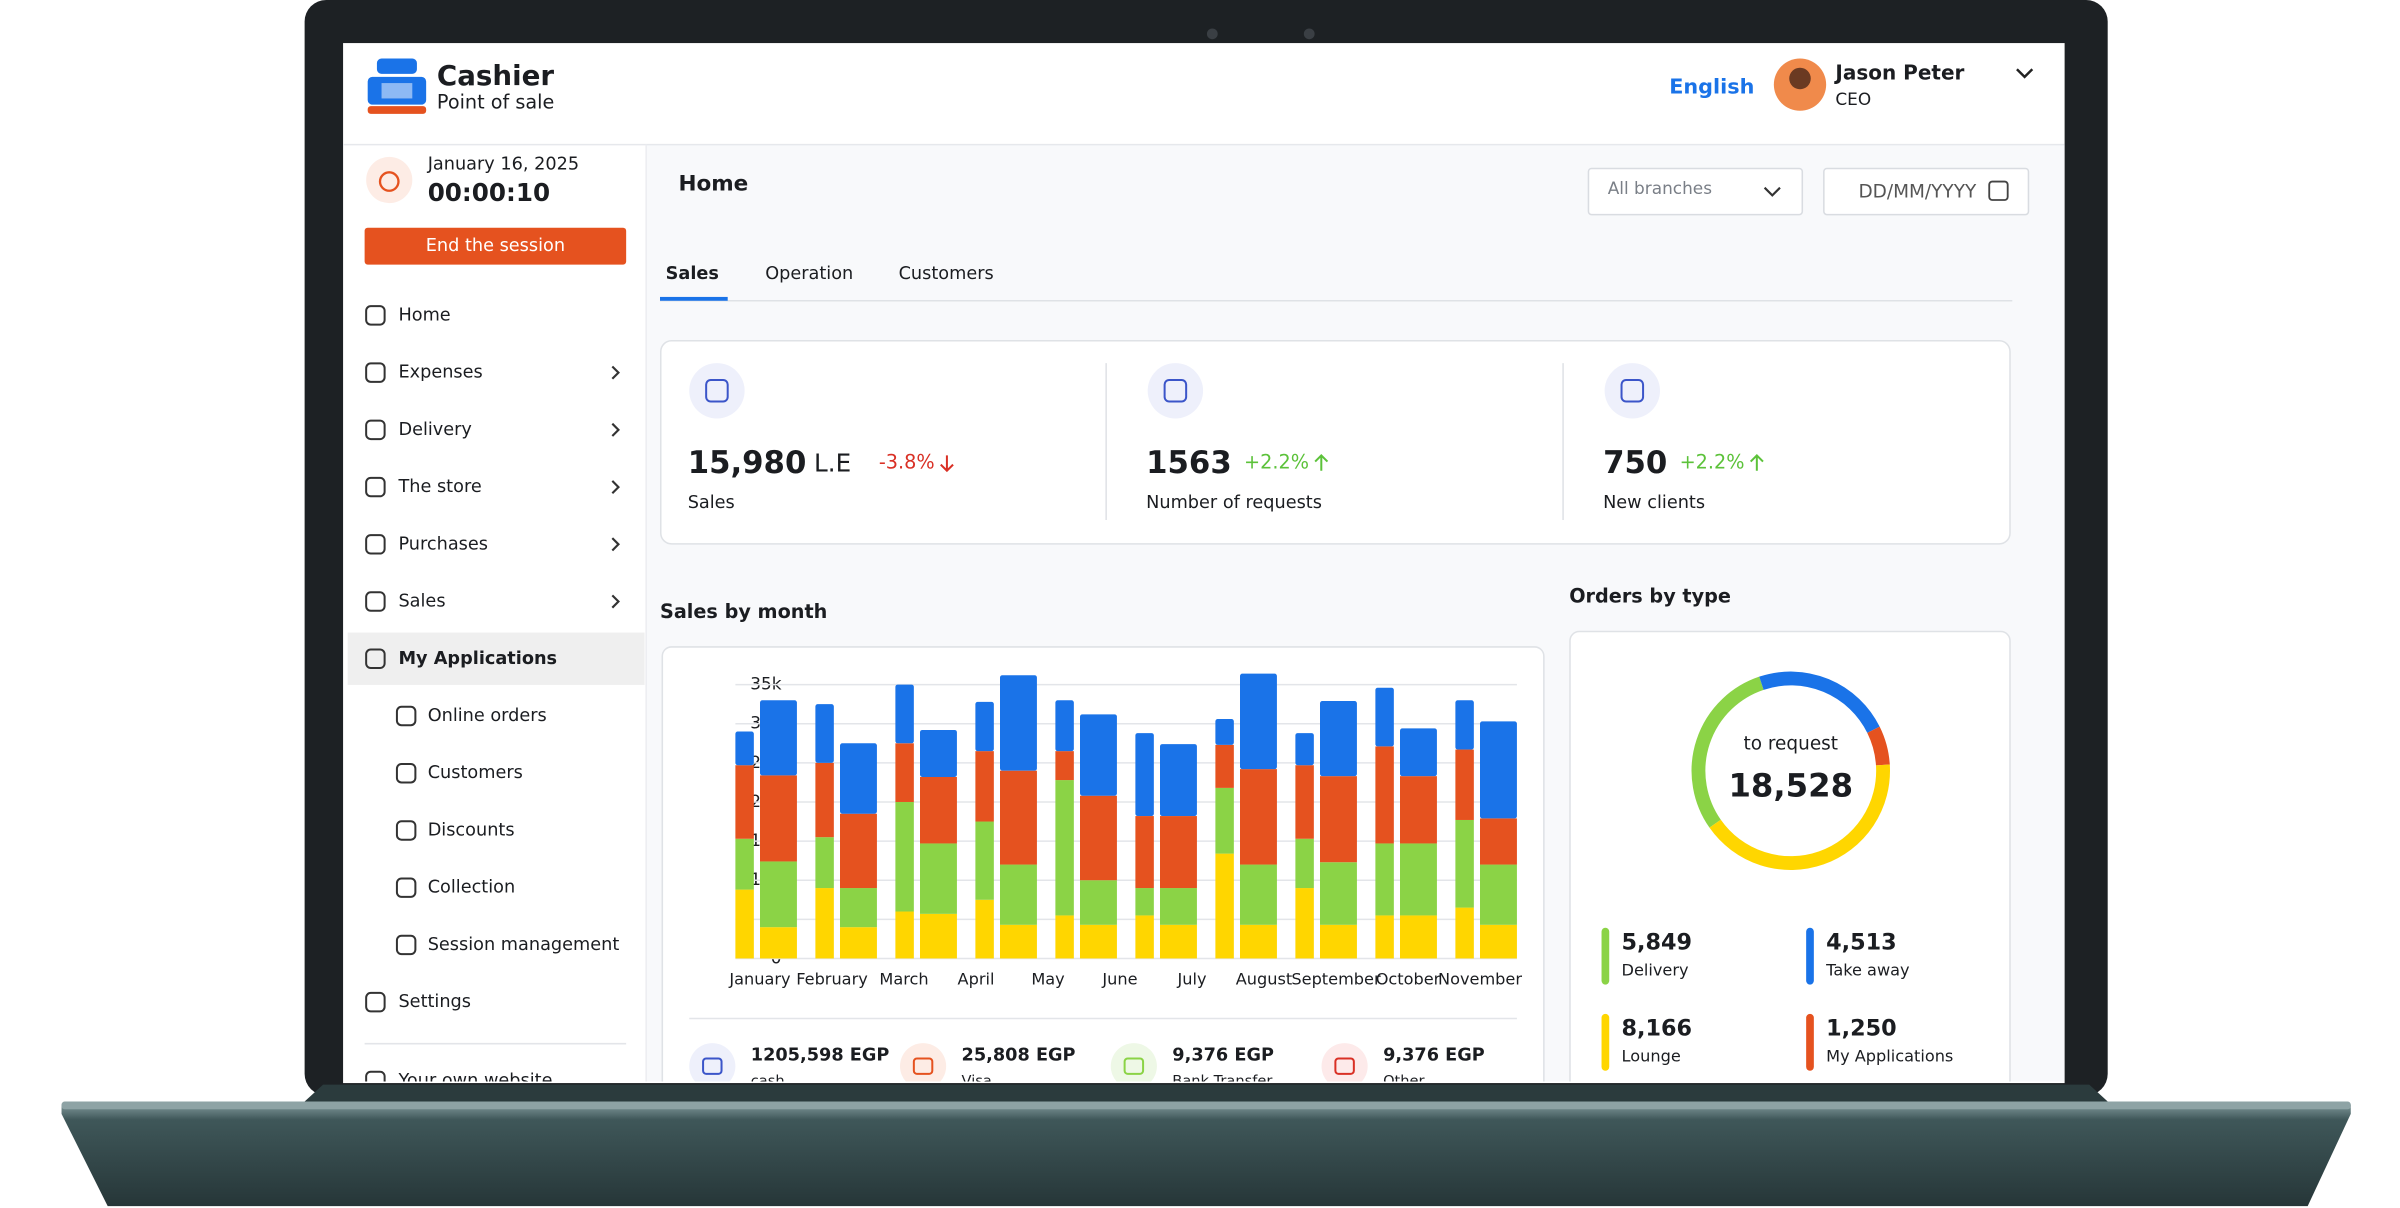 The width and height of the screenshot is (2400, 1208). Describe the element at coordinates (1223, 1055) in the screenshot. I see `payment-amount: 9,376 EGP` at that location.